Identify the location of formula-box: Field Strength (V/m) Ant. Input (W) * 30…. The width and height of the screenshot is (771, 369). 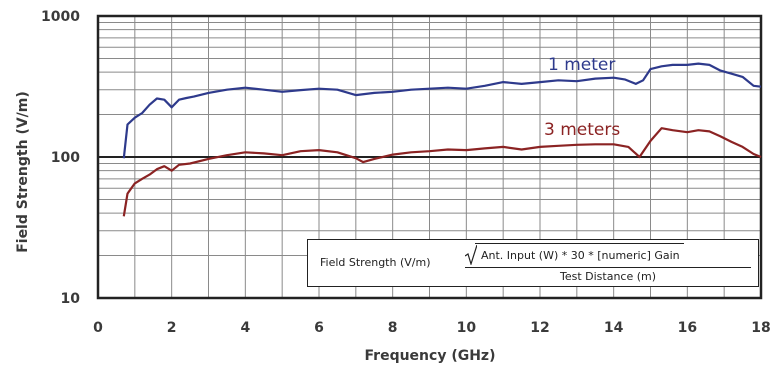
(533, 263).